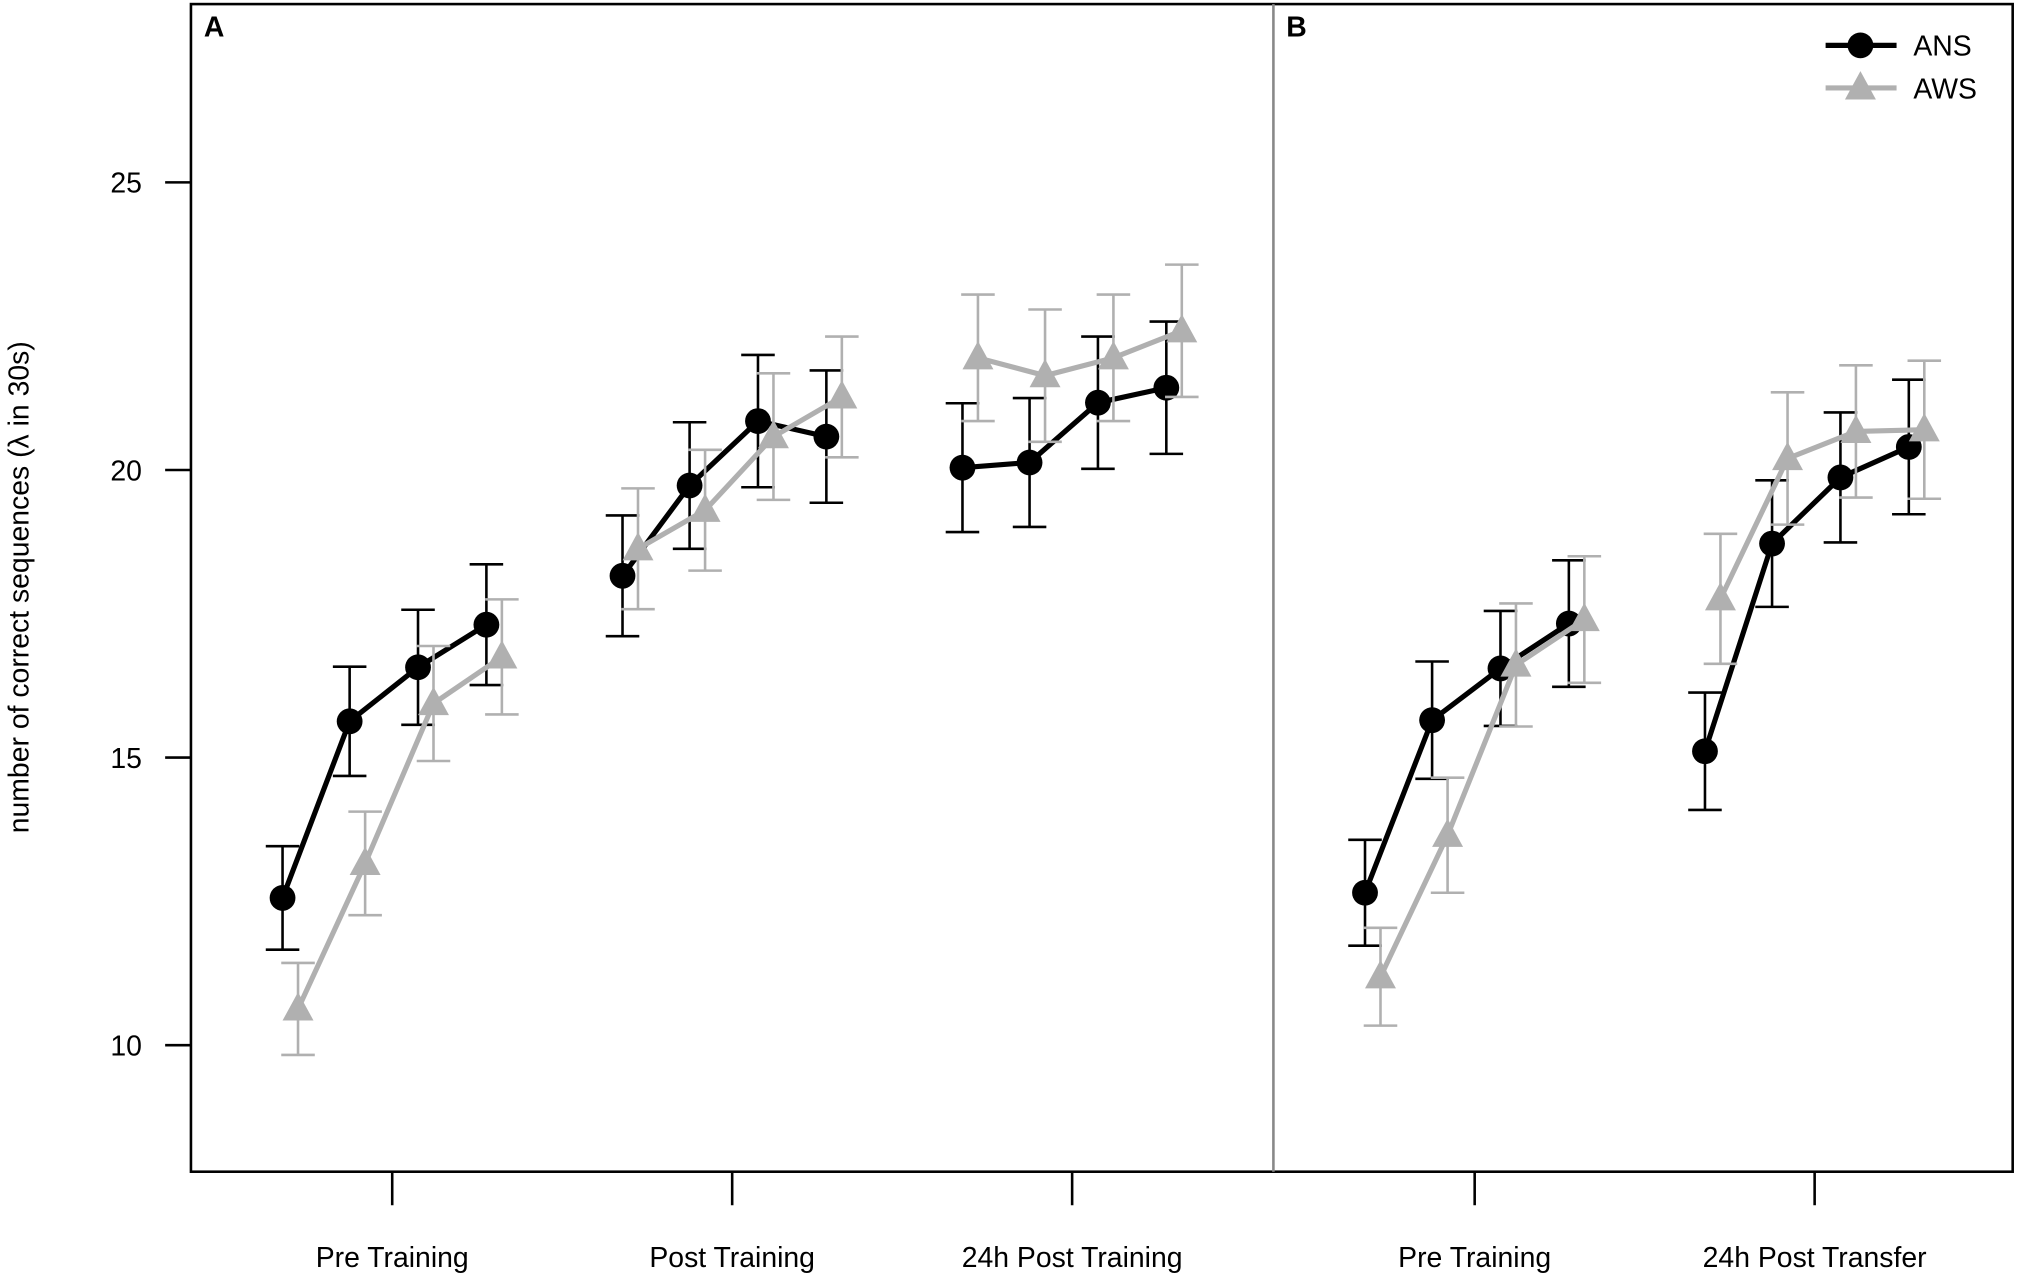 Image resolution: width=2023 pixels, height=1279 pixels. I want to click on y-tick-label: 10, so click(126, 1046).